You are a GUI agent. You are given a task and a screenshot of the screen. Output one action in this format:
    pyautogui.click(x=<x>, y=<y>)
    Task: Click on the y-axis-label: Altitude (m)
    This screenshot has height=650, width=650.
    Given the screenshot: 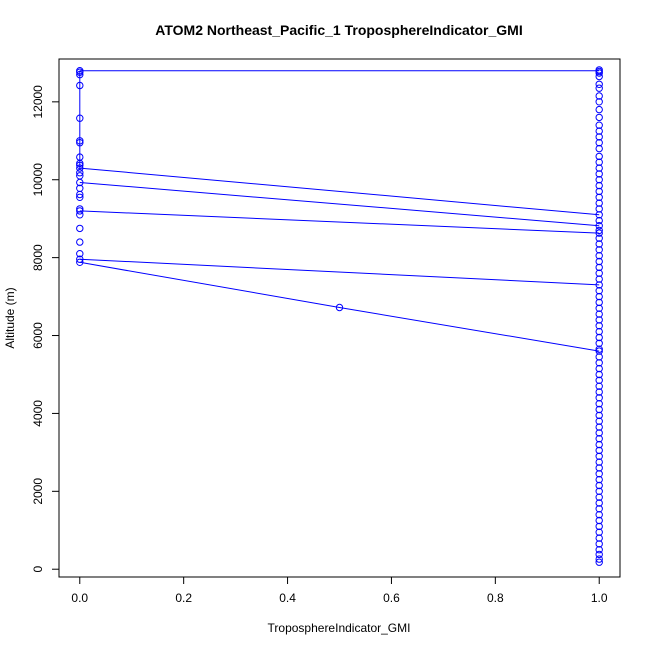 What is the action you would take?
    pyautogui.click(x=10, y=317)
    